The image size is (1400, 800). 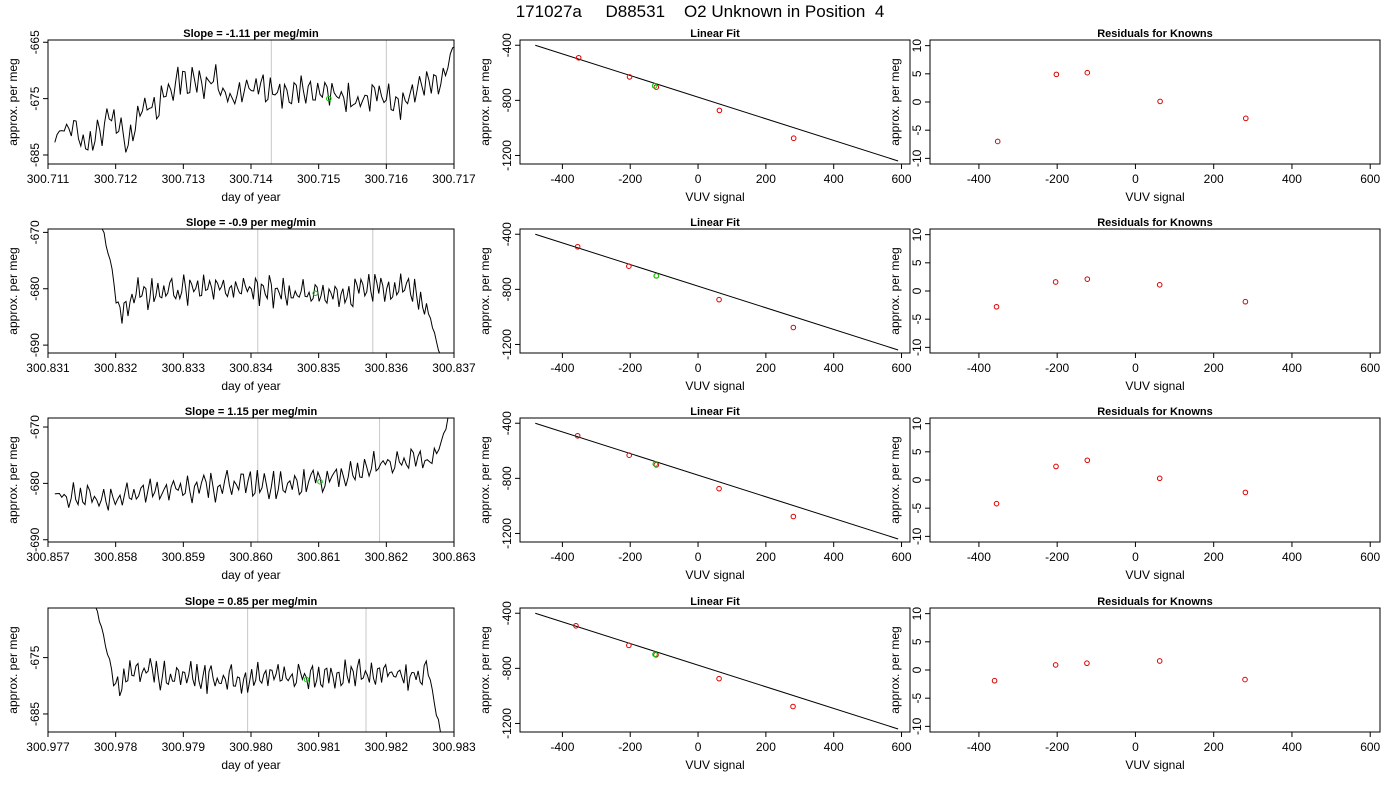 I want to click on panel-4-3-y-tick-label-5: -10, so click(x=917, y=726).